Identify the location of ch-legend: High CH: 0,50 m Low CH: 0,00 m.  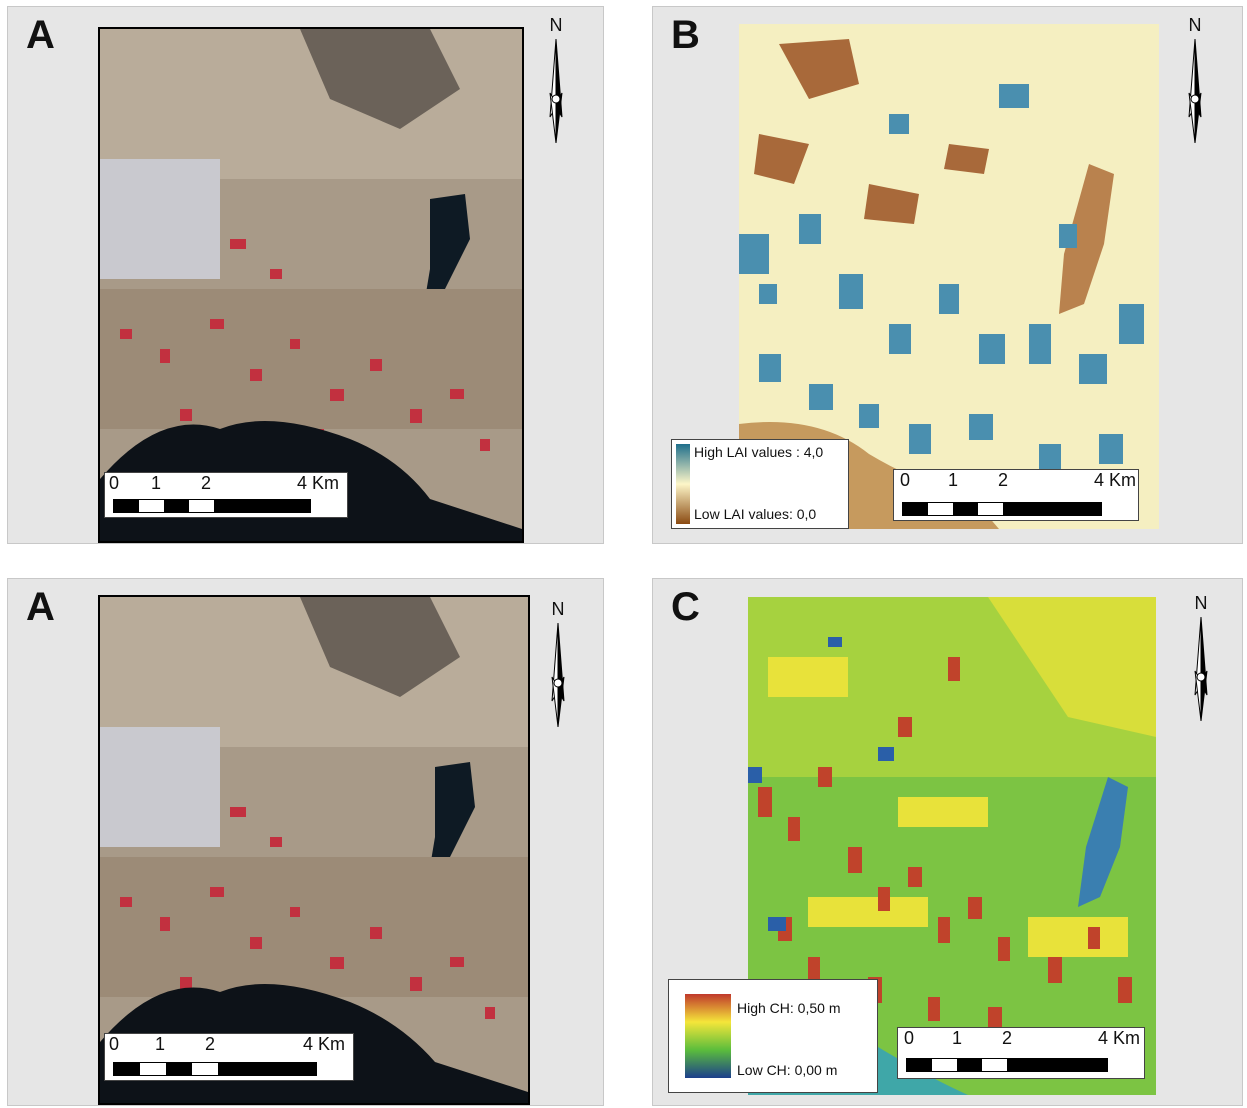
(773, 1036).